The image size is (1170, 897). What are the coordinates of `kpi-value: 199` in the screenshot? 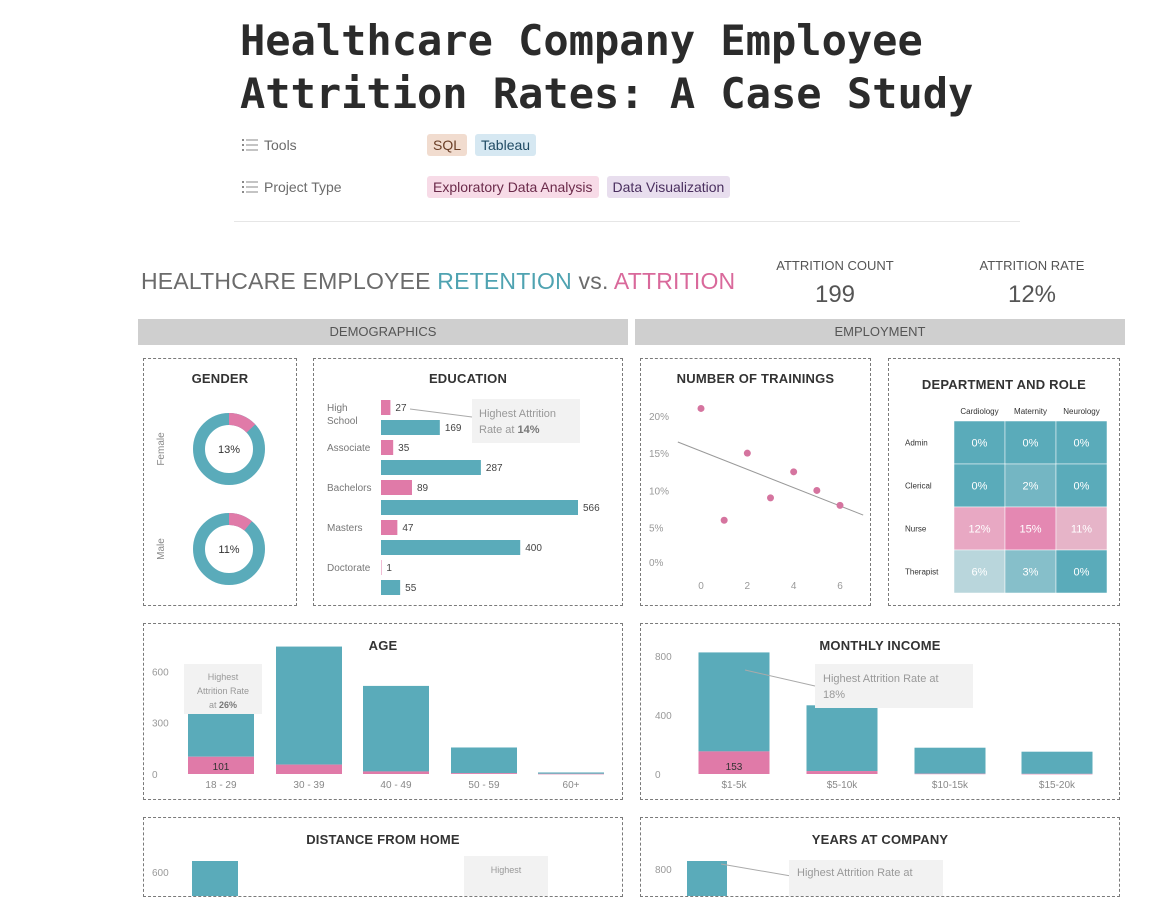 It's located at (835, 294).